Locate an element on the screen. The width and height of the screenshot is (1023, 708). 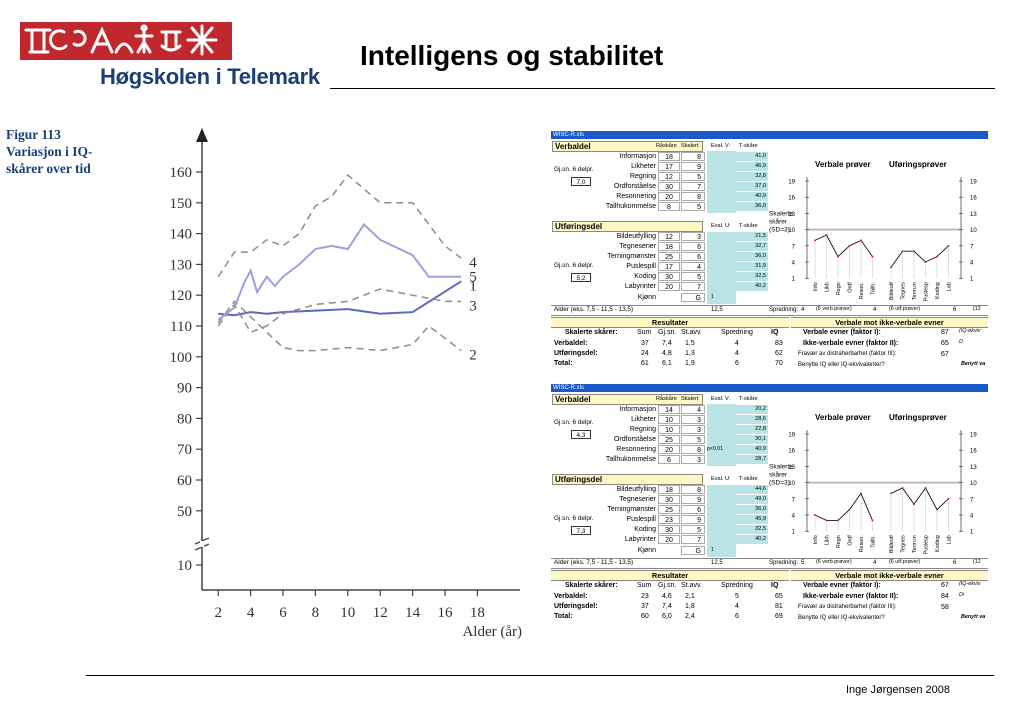
row-label: Koding is located at coordinates (645, 529).